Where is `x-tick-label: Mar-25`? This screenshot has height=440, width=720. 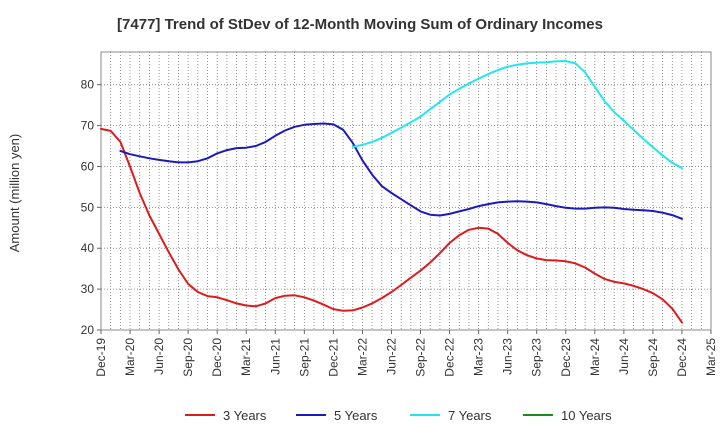 x-tick-label: Mar-25 is located at coordinates (711, 357).